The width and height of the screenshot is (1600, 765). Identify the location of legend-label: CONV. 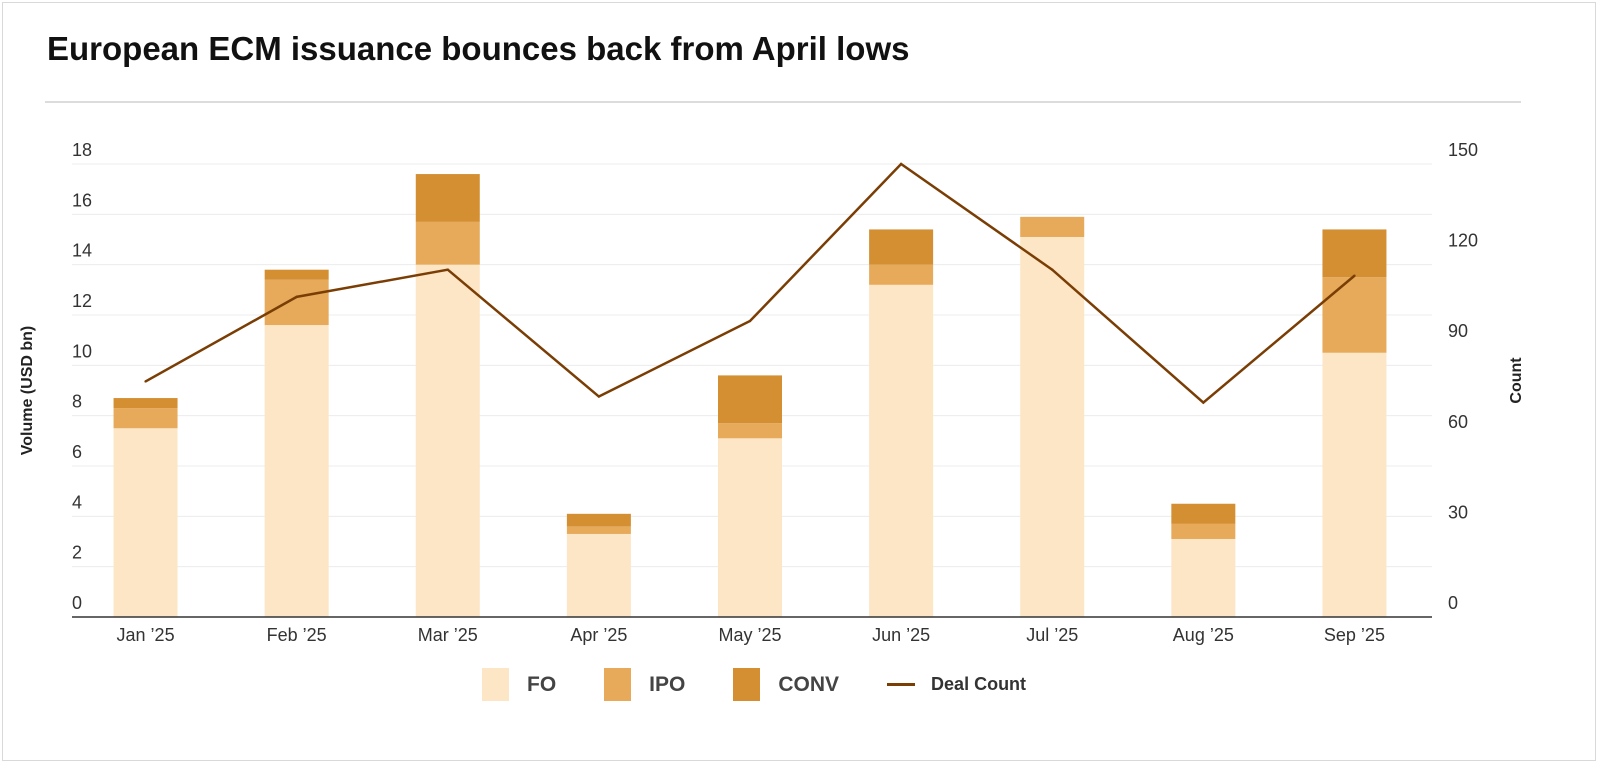
(809, 684).